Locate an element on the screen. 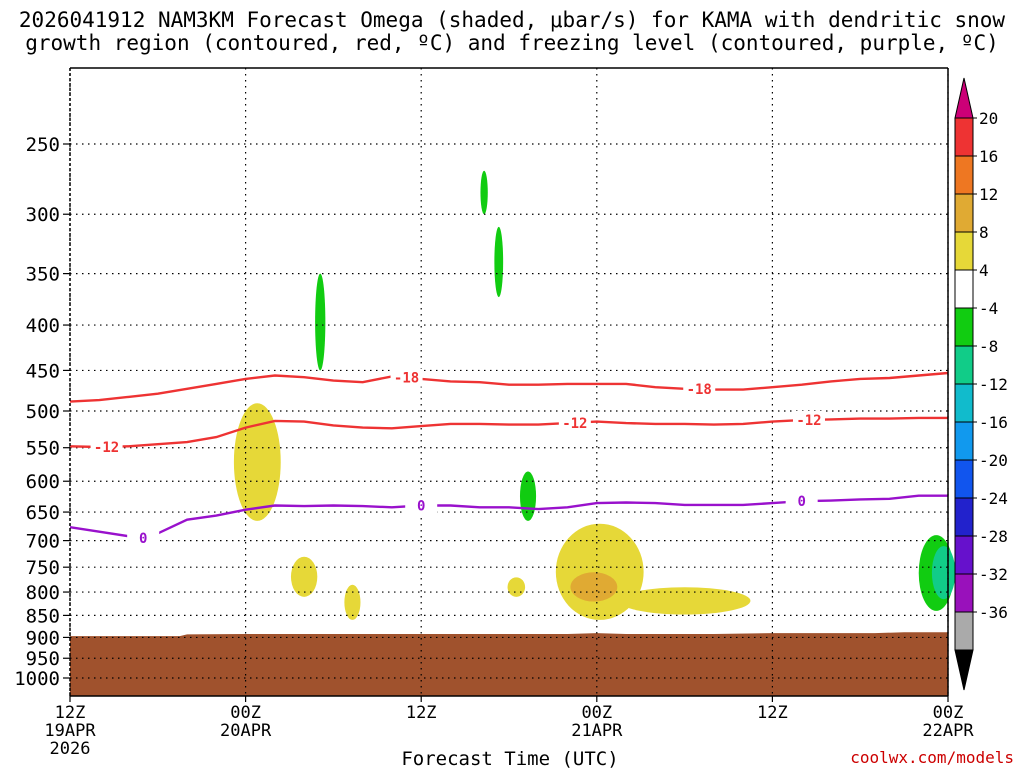 This screenshot has height=768, width=1024. colorbar-label: 8 is located at coordinates (984, 232).